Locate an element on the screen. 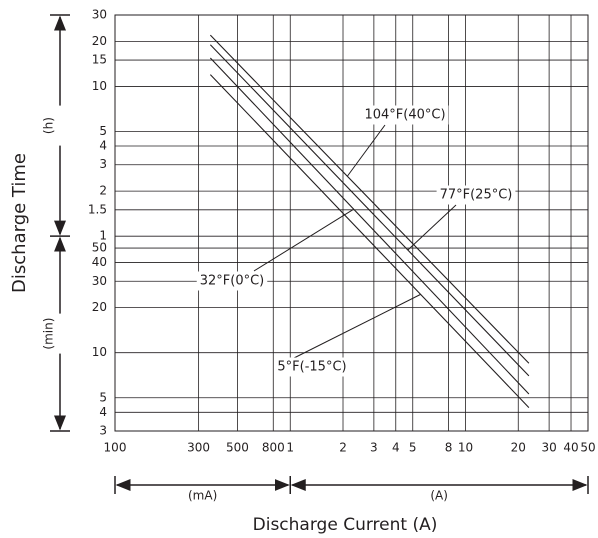  series-label: 77°F(25°C) is located at coordinates (476, 195).